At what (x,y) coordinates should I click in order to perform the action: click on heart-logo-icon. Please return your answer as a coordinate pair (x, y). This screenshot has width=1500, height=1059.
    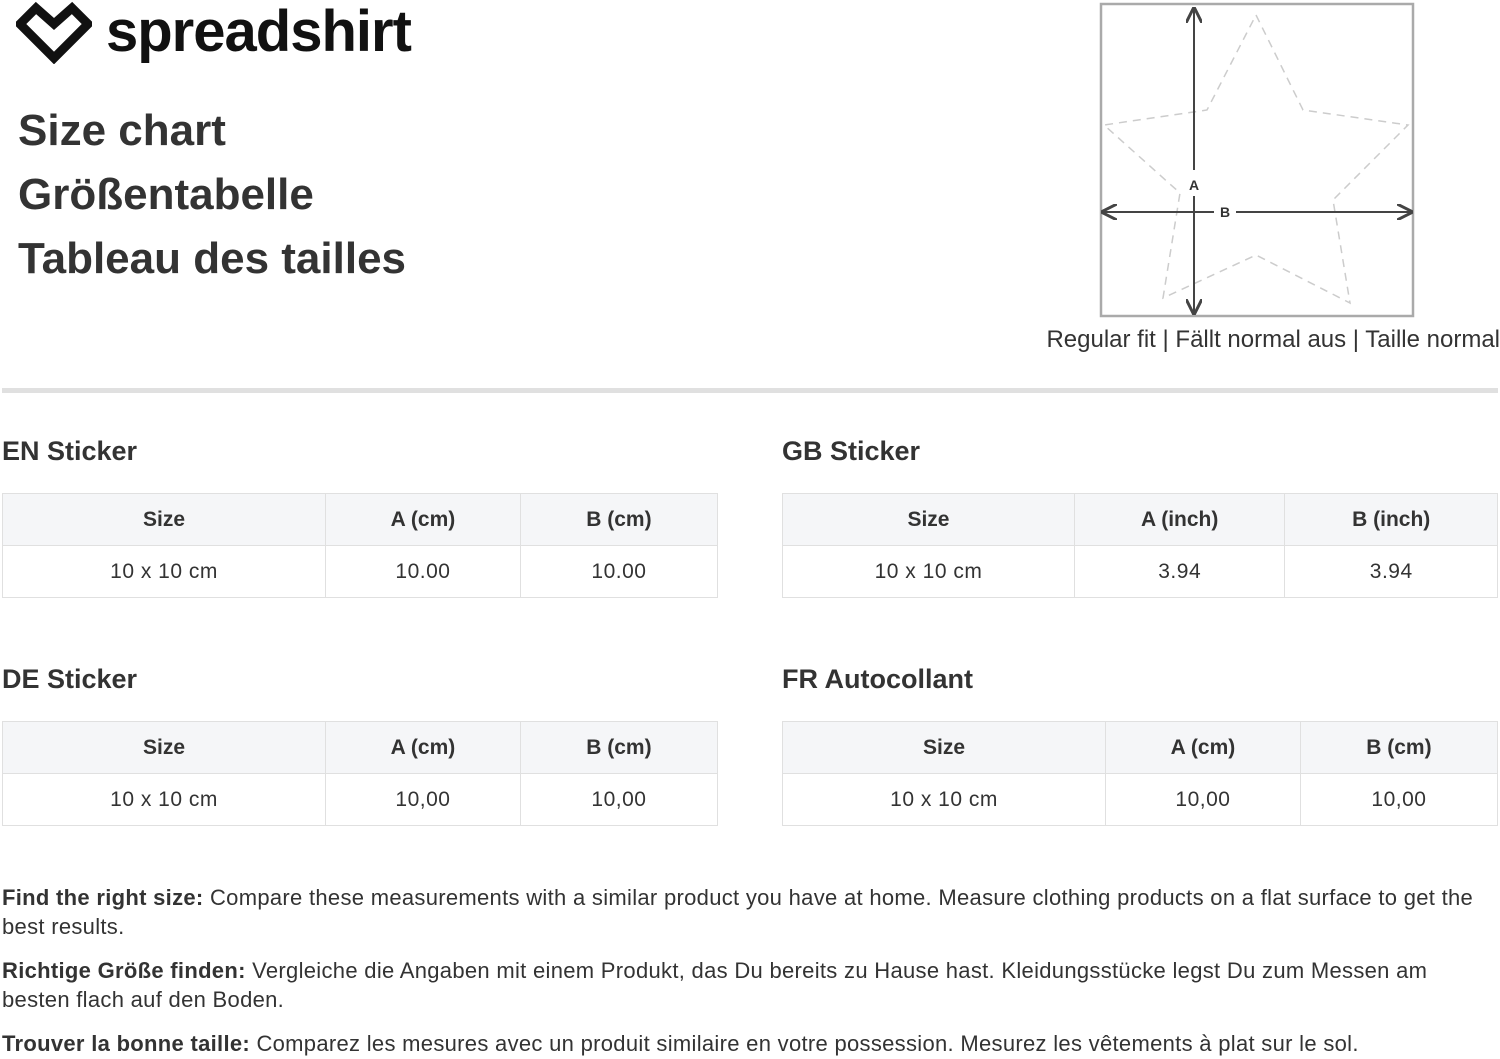
    Looking at the image, I should click on (54, 32).